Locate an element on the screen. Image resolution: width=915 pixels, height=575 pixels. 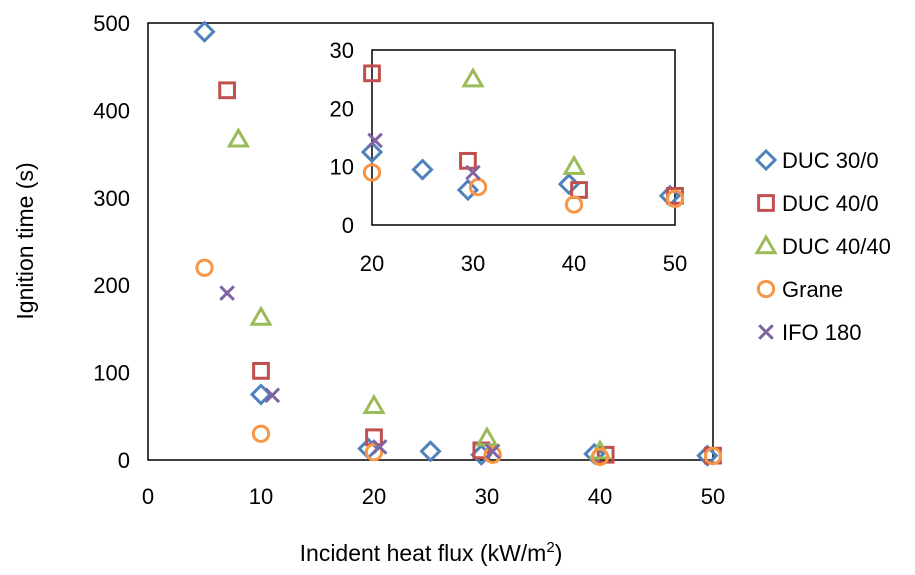
legend-marker-grane is located at coordinates (766, 289).